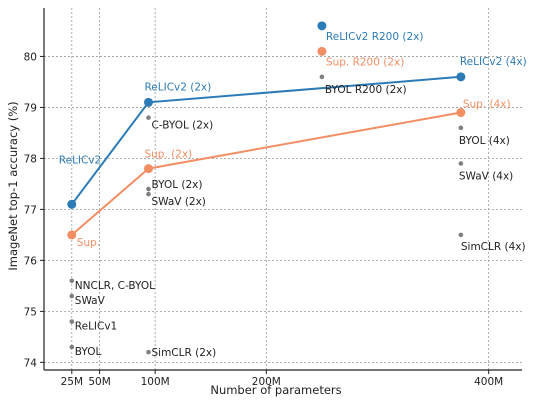 This screenshot has width=533, height=400. What do you see at coordinates (461, 77) in the screenshot?
I see `point-relicv2-4x` at bounding box center [461, 77].